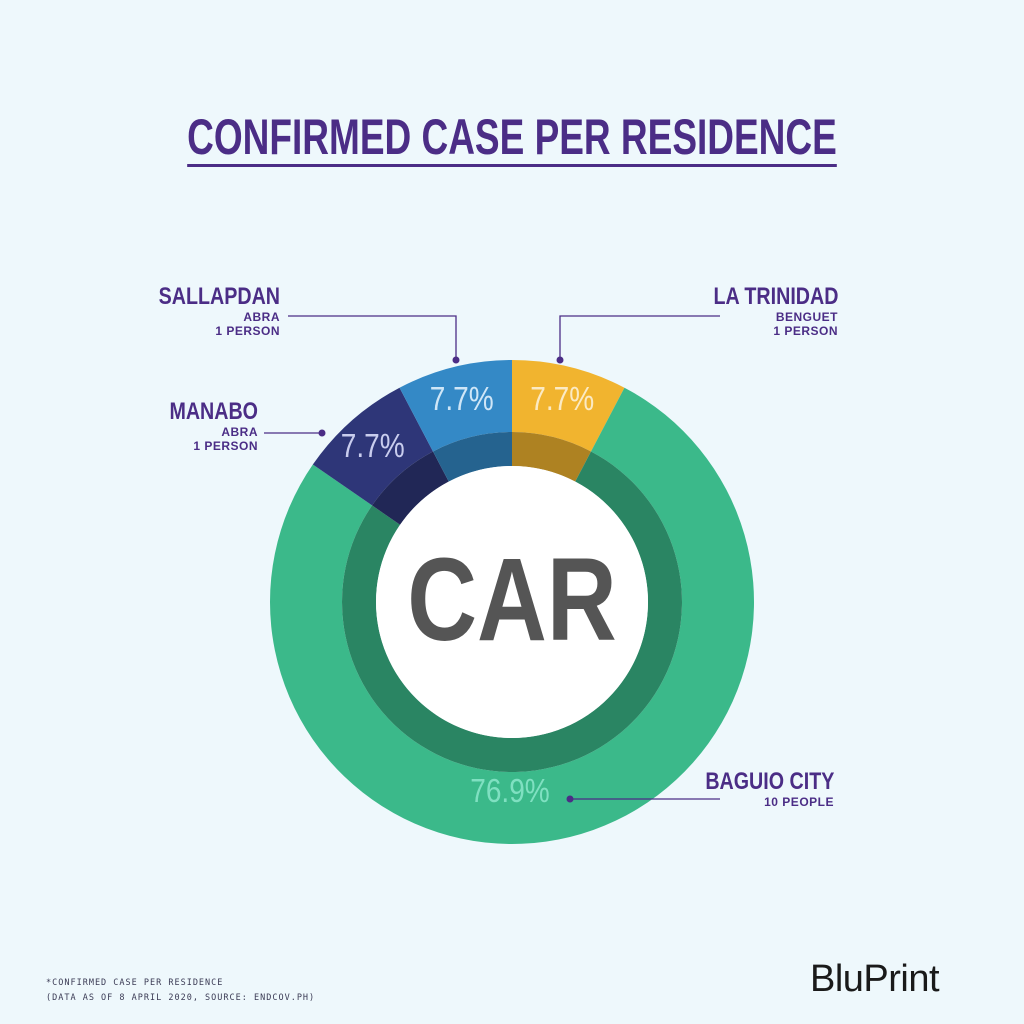  What do you see at coordinates (806, 317) in the screenshot?
I see `label-la-trinidad-province: BENGUET` at bounding box center [806, 317].